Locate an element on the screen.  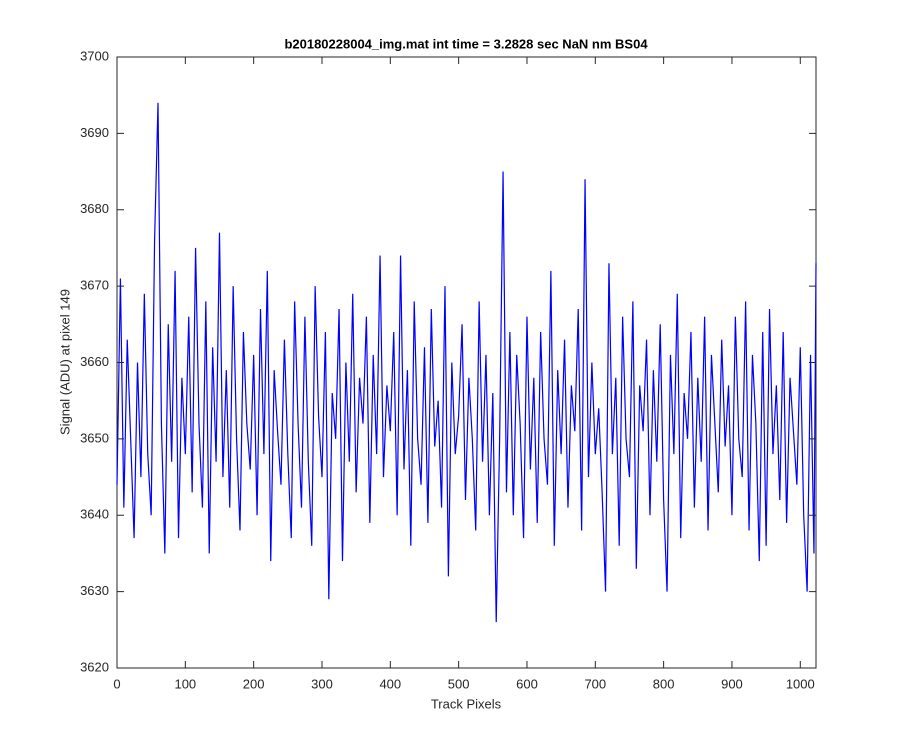
y-tick-label: 3700 is located at coordinates (94, 55).